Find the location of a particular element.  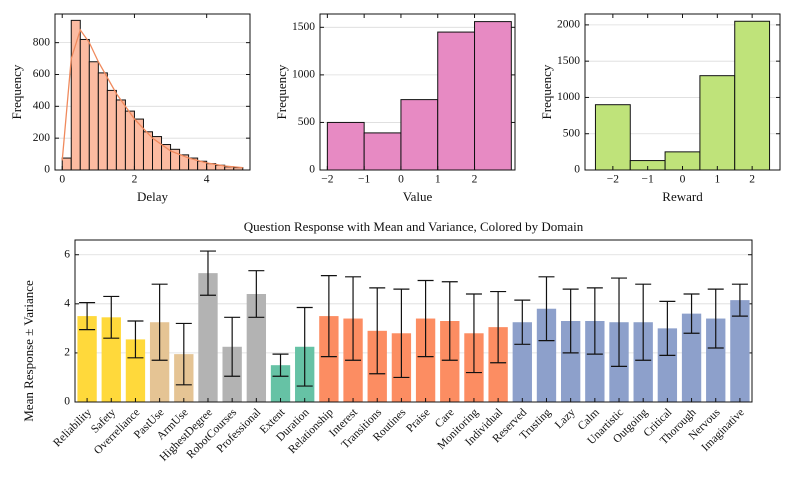

y-tick-label: 2 is located at coordinates (67, 353).